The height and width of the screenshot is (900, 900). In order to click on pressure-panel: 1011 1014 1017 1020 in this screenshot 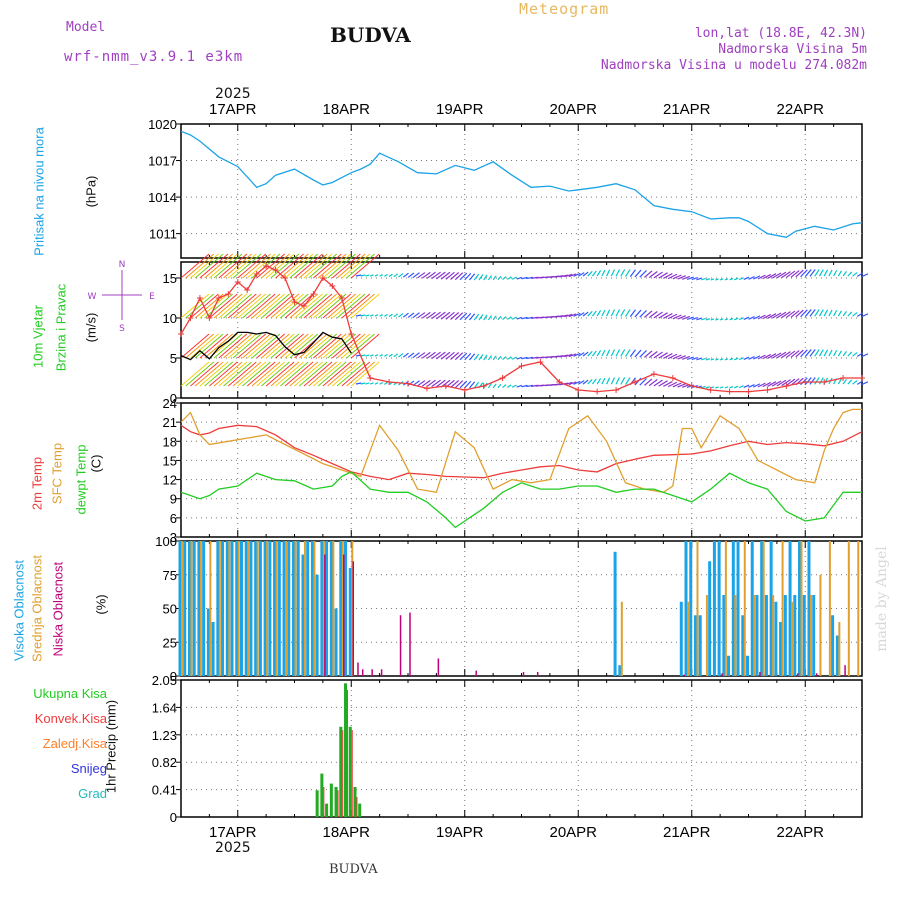, I will do `click(505, 188)`.